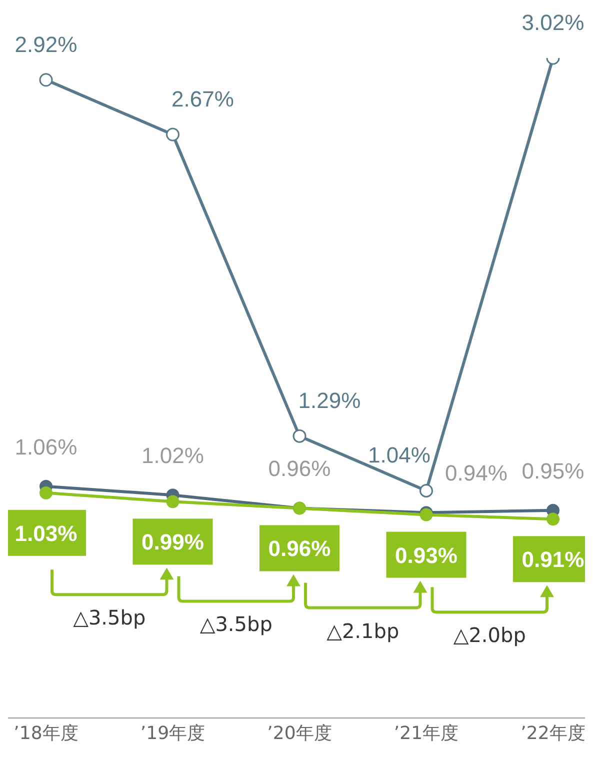 This screenshot has width=593, height=765. What do you see at coordinates (426, 733) in the screenshot?
I see `x-tick-label: ’21年度` at bounding box center [426, 733].